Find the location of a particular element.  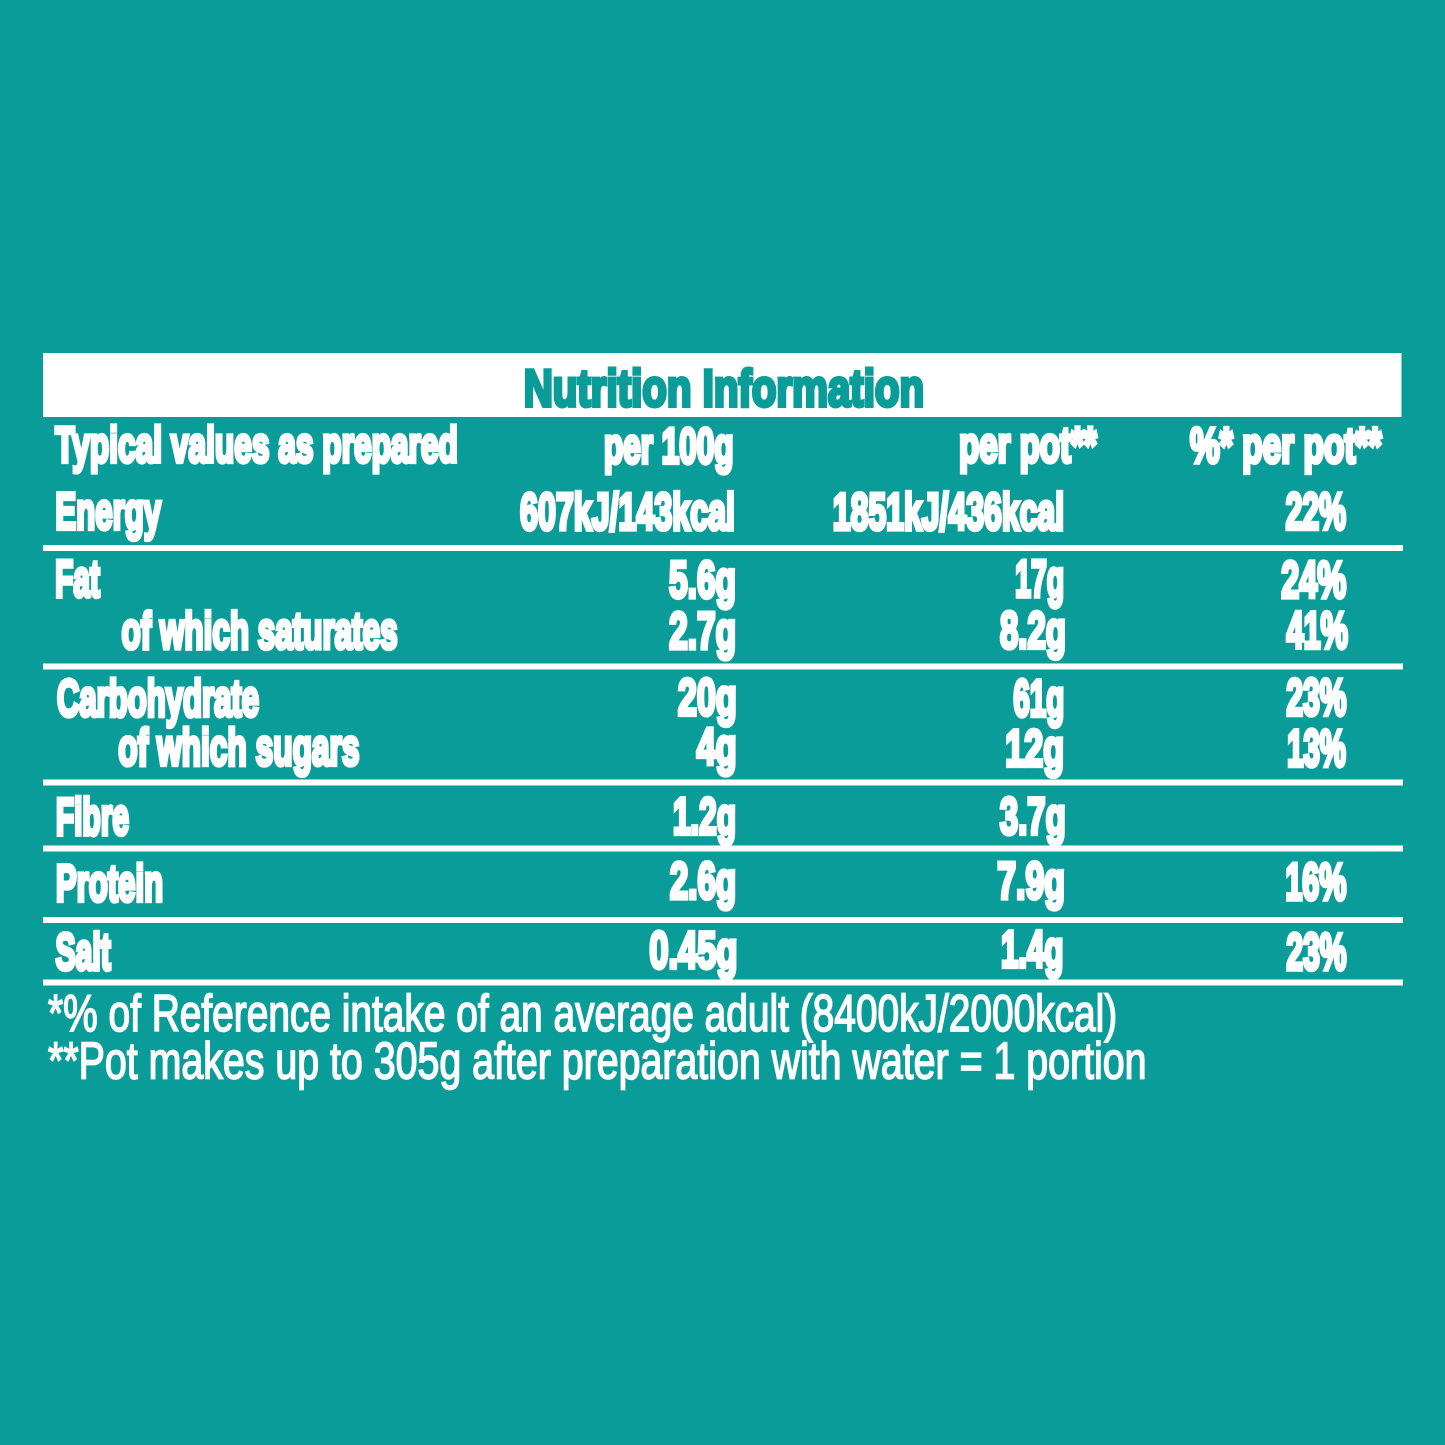

svg-text: Protein is located at coordinates (109, 884).